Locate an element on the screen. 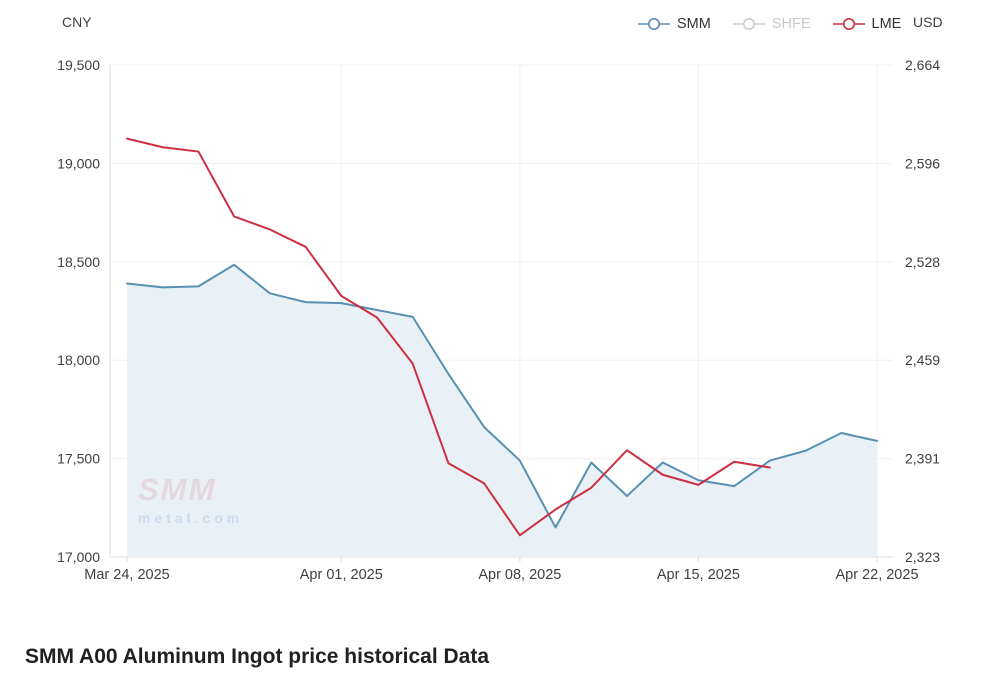  legend-item-shfe: SHFE is located at coordinates (771, 24).